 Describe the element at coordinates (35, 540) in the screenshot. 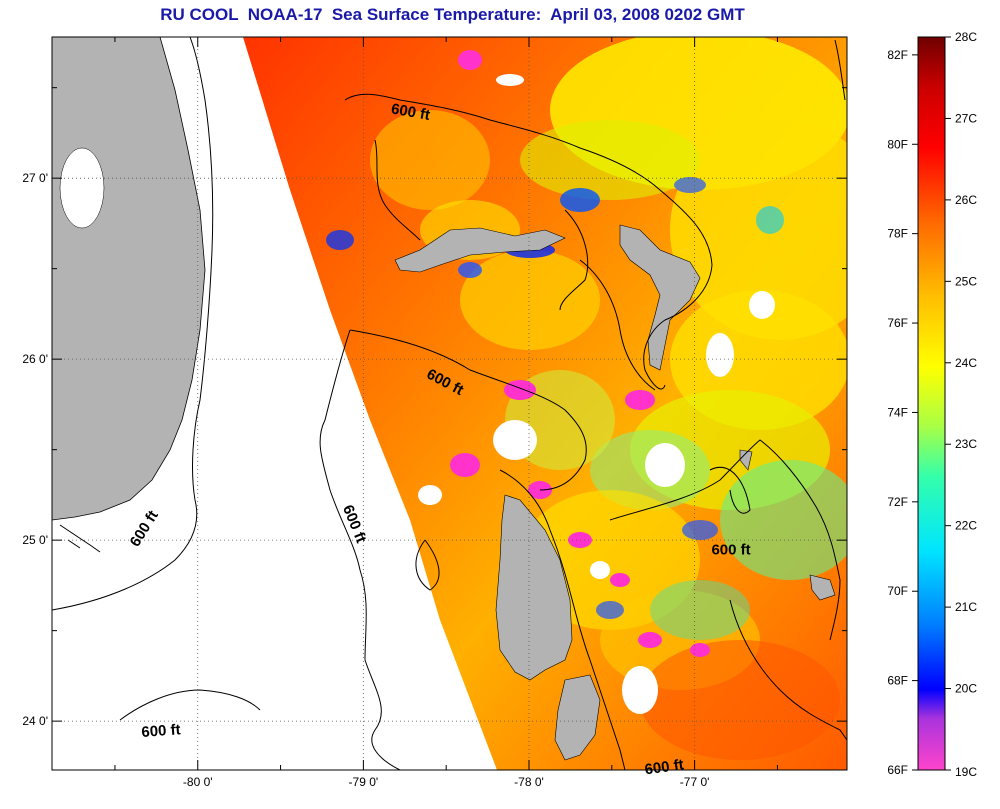

I see `lat-tick-label: 25 0'` at that location.